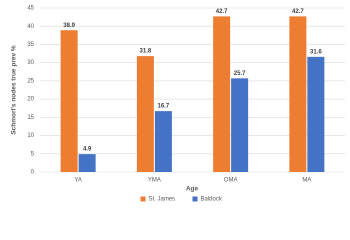  I want to click on x-axis-label: Age, so click(192, 189).